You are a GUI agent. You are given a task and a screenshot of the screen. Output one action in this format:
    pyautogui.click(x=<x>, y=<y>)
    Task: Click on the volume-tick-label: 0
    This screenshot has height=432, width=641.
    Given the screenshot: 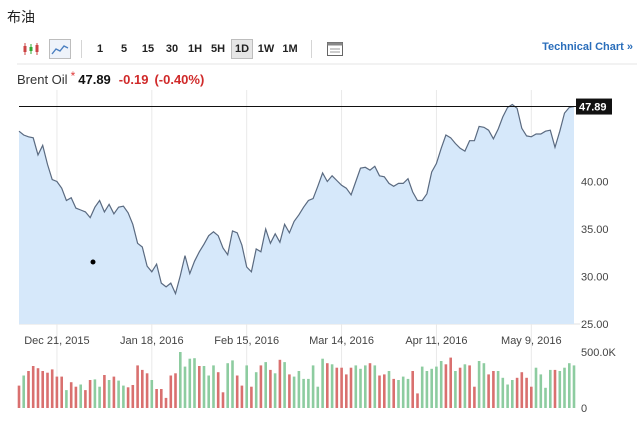 What is the action you would take?
    pyautogui.click(x=584, y=409)
    